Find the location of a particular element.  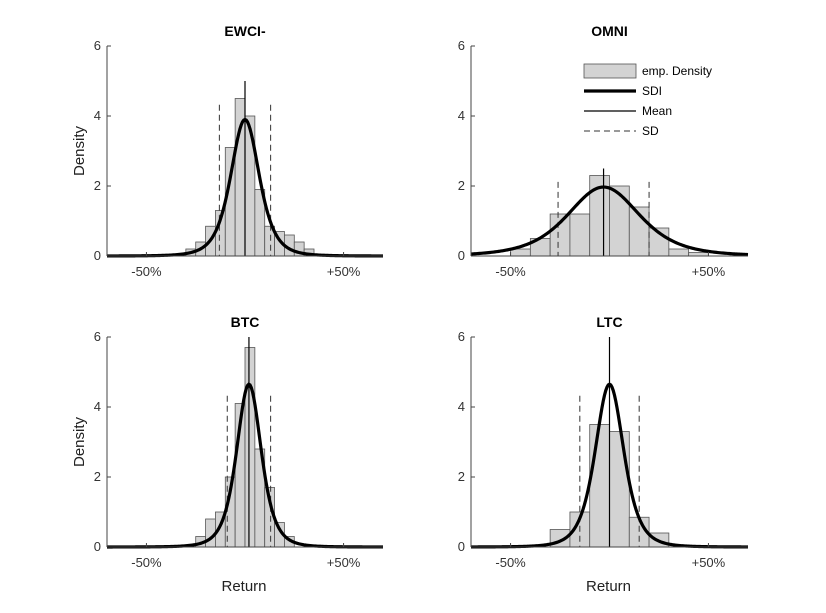

chart-title: BTC is located at coordinates (245, 322).